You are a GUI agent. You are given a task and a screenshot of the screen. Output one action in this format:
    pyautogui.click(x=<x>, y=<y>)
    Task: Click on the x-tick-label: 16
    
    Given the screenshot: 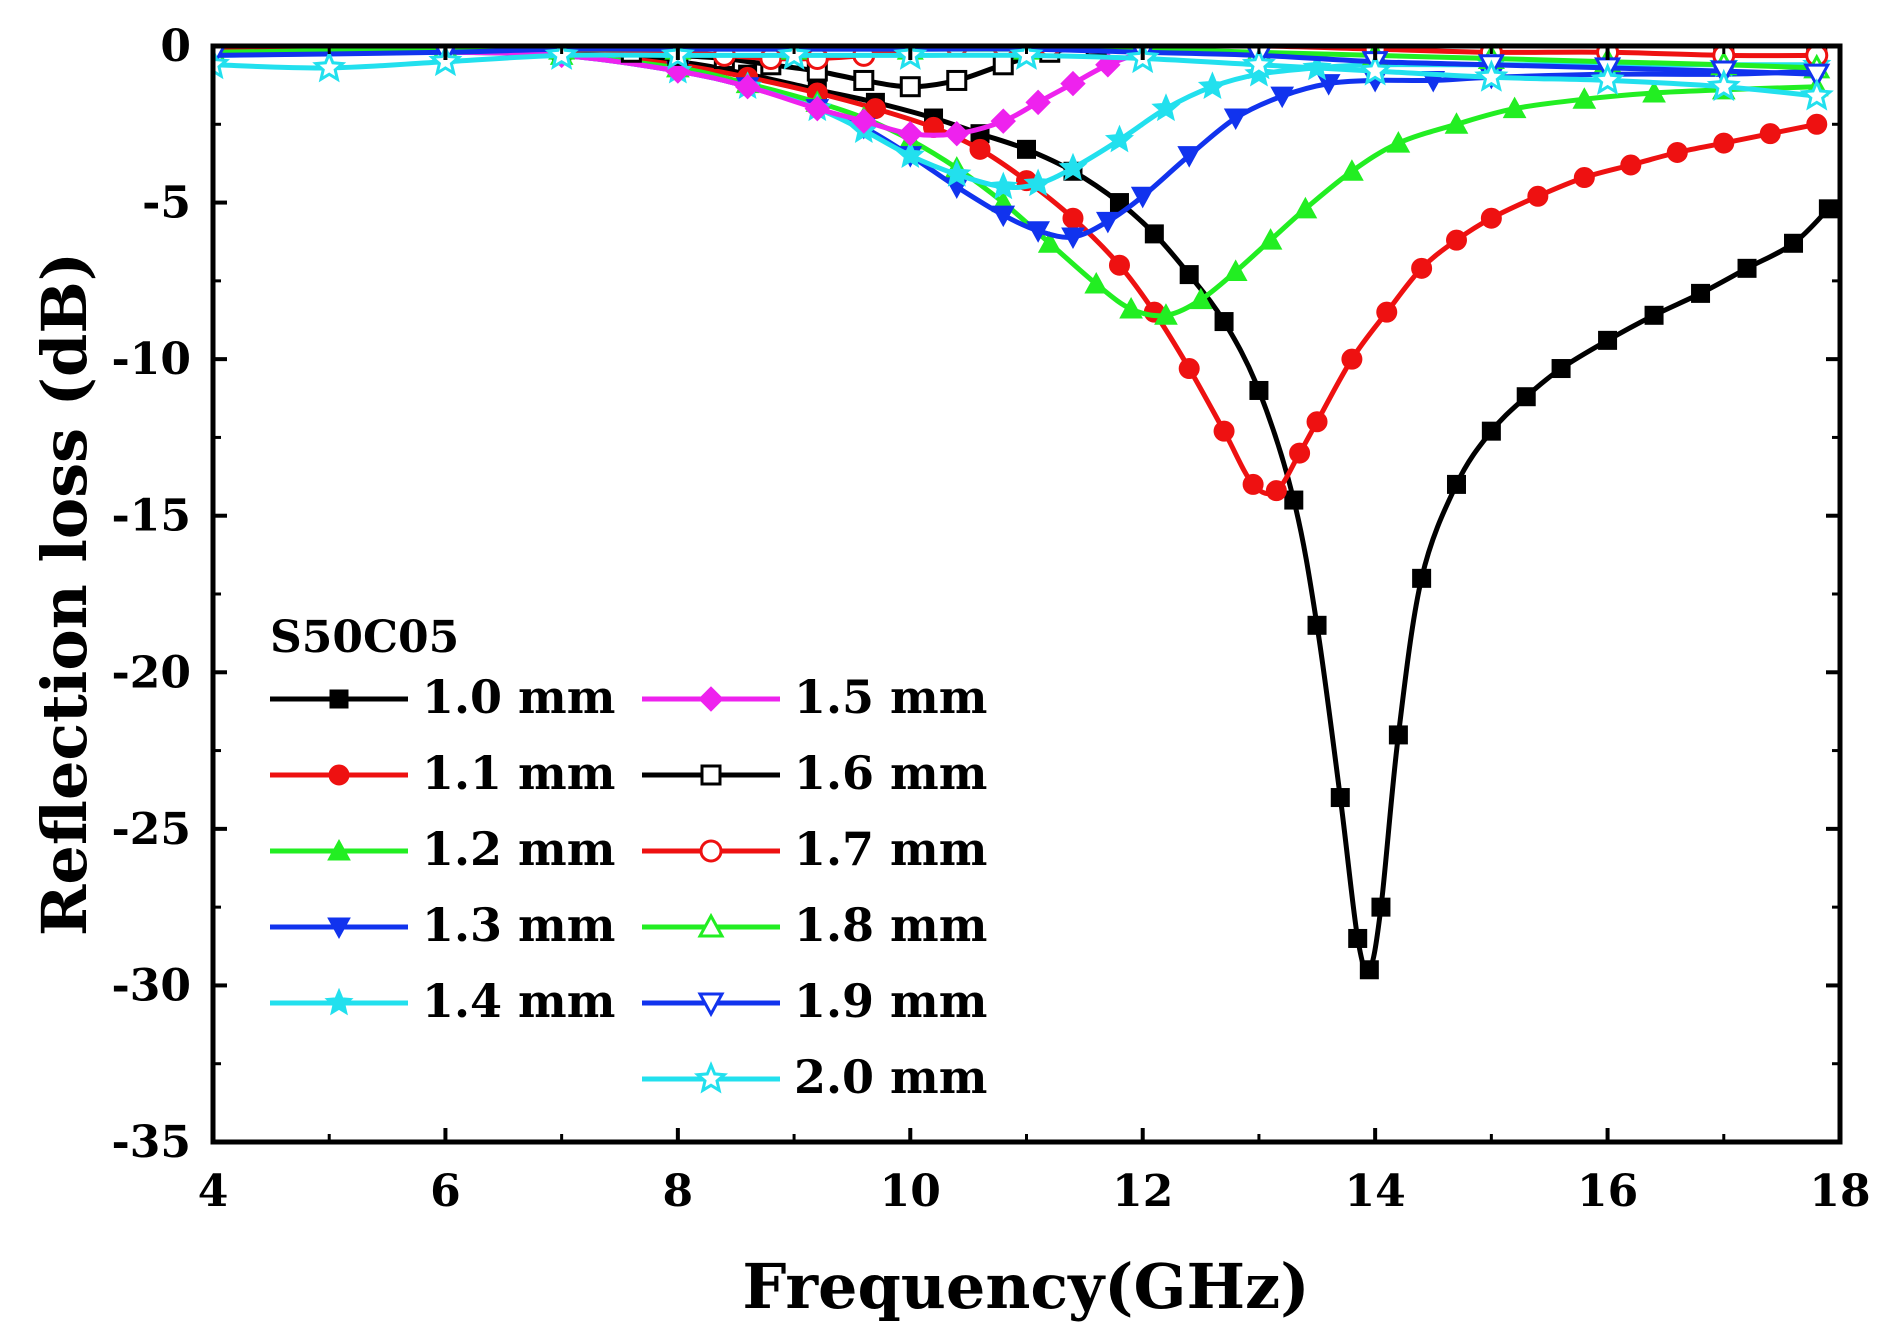 What is the action you would take?
    pyautogui.click(x=1607, y=1191)
    